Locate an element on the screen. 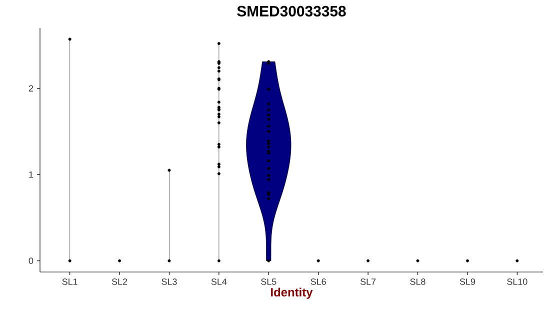  x-tick-label: SL3 is located at coordinates (169, 281).